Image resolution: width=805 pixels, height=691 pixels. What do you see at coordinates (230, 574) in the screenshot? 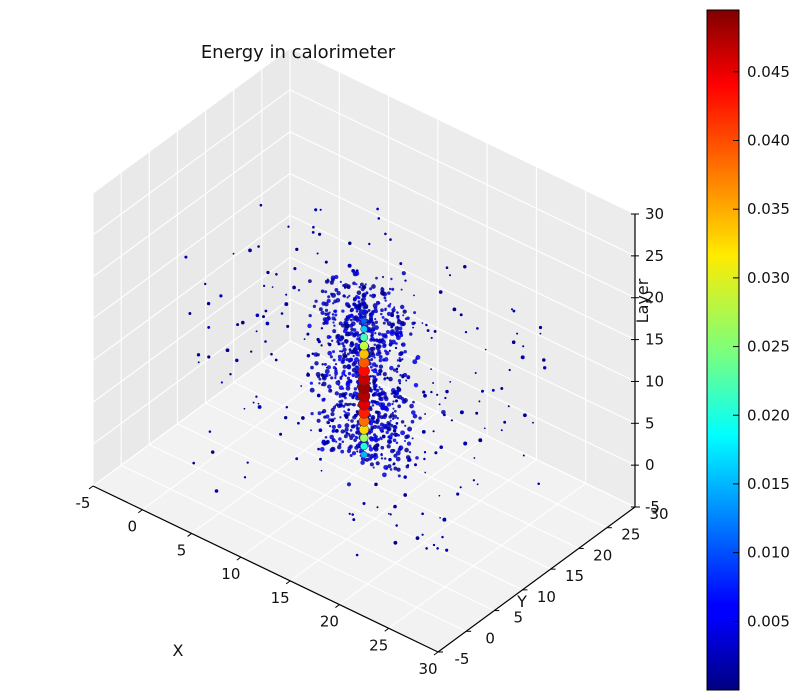
I see `x-tick-label: 10` at bounding box center [230, 574].